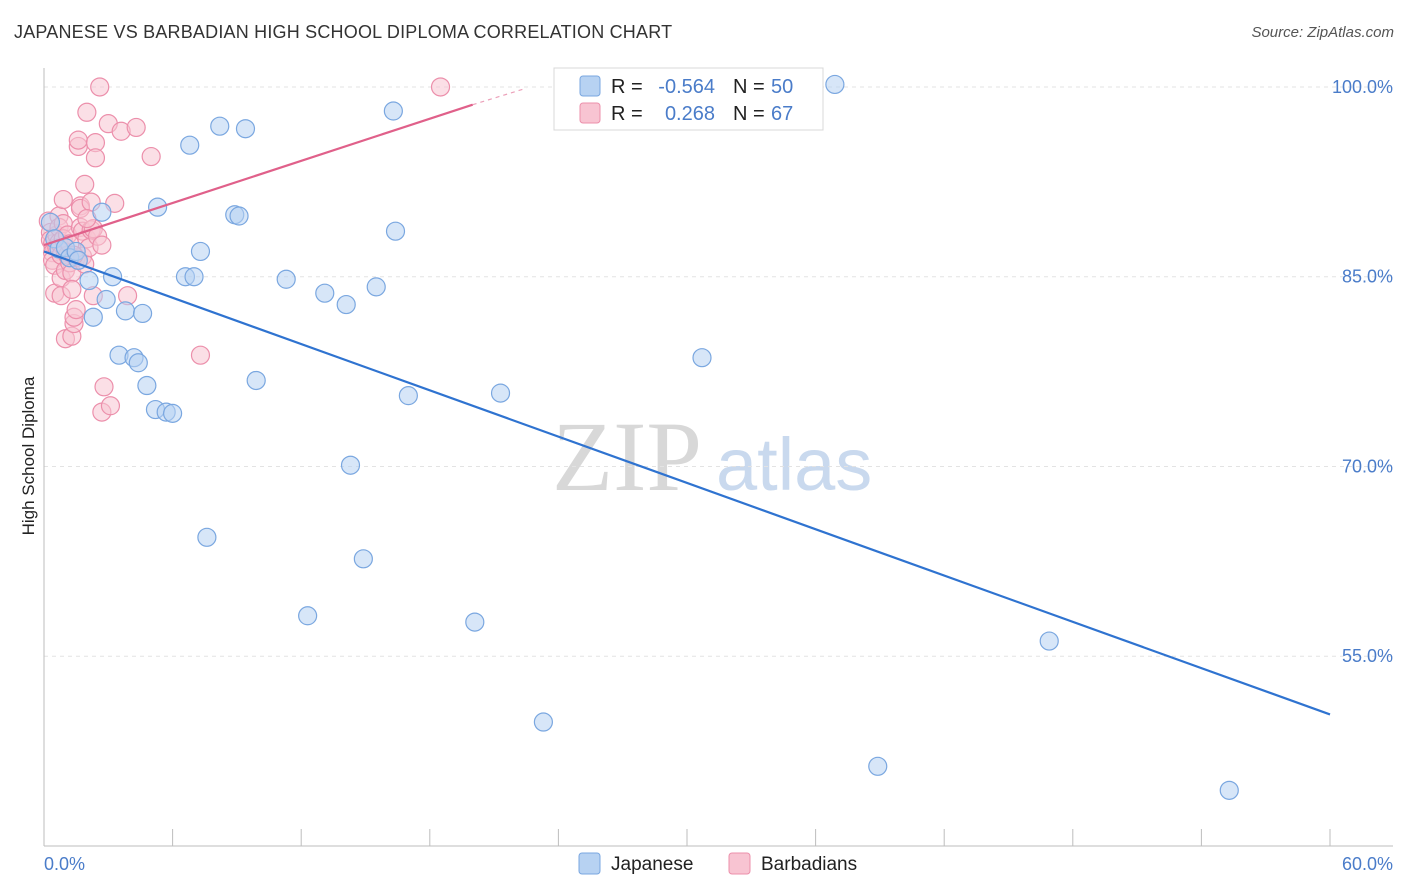  Describe the element at coordinates (794, 464) in the screenshot. I see `watermark-atlas: atlas` at that location.